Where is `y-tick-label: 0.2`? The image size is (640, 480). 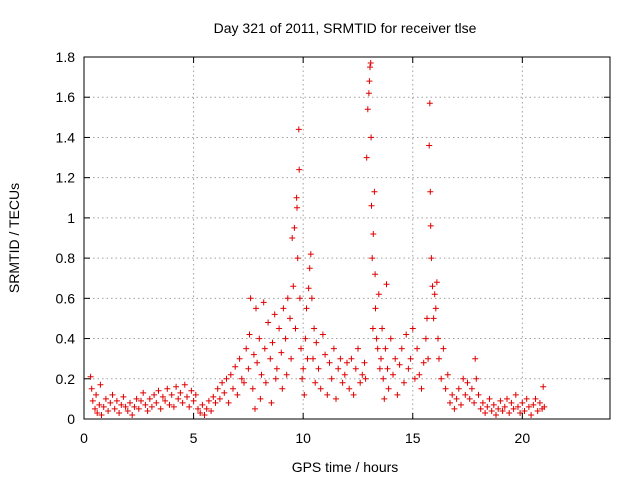 y-tick-label: 0.2 is located at coordinates (66, 379).